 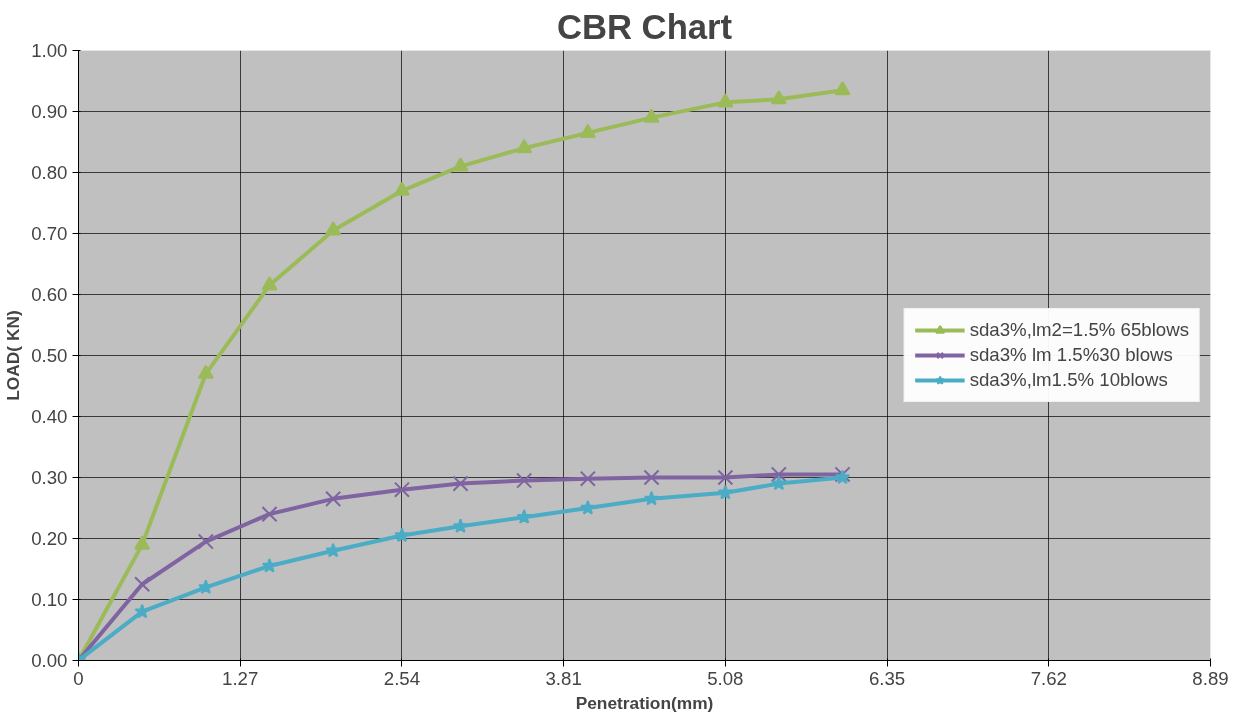 I want to click on legend-label: sda3% lm 1.5%30 blows, so click(x=1071, y=355).